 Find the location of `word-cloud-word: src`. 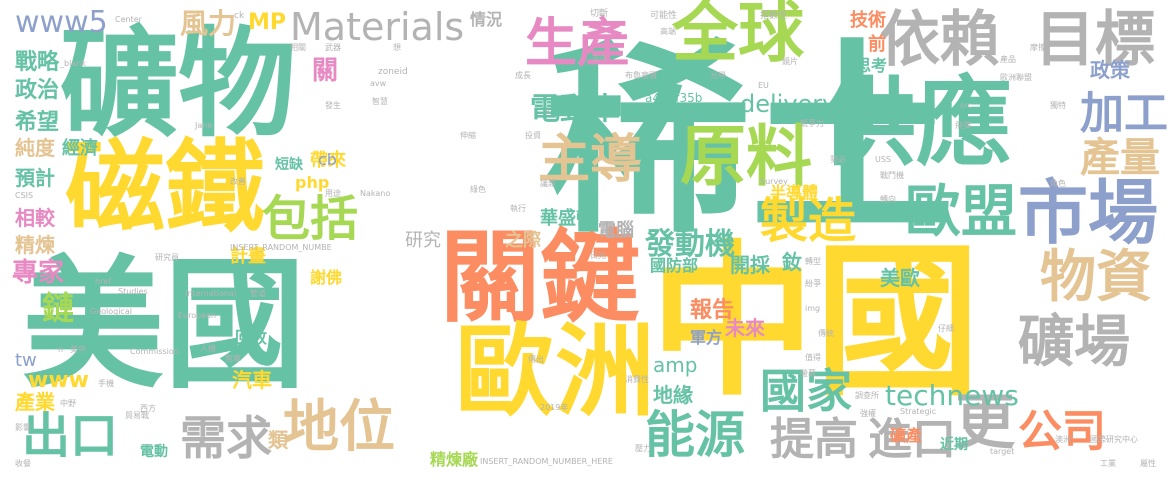

word-cloud-word: src is located at coordinates (966, 105).